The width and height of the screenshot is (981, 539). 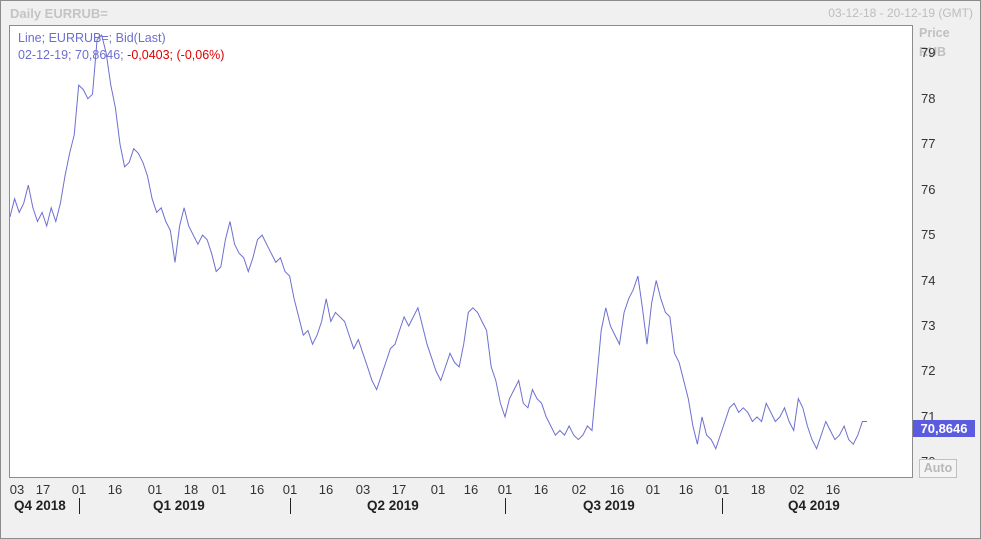 I want to click on legend-date: 02-12-19;, so click(x=45, y=55).